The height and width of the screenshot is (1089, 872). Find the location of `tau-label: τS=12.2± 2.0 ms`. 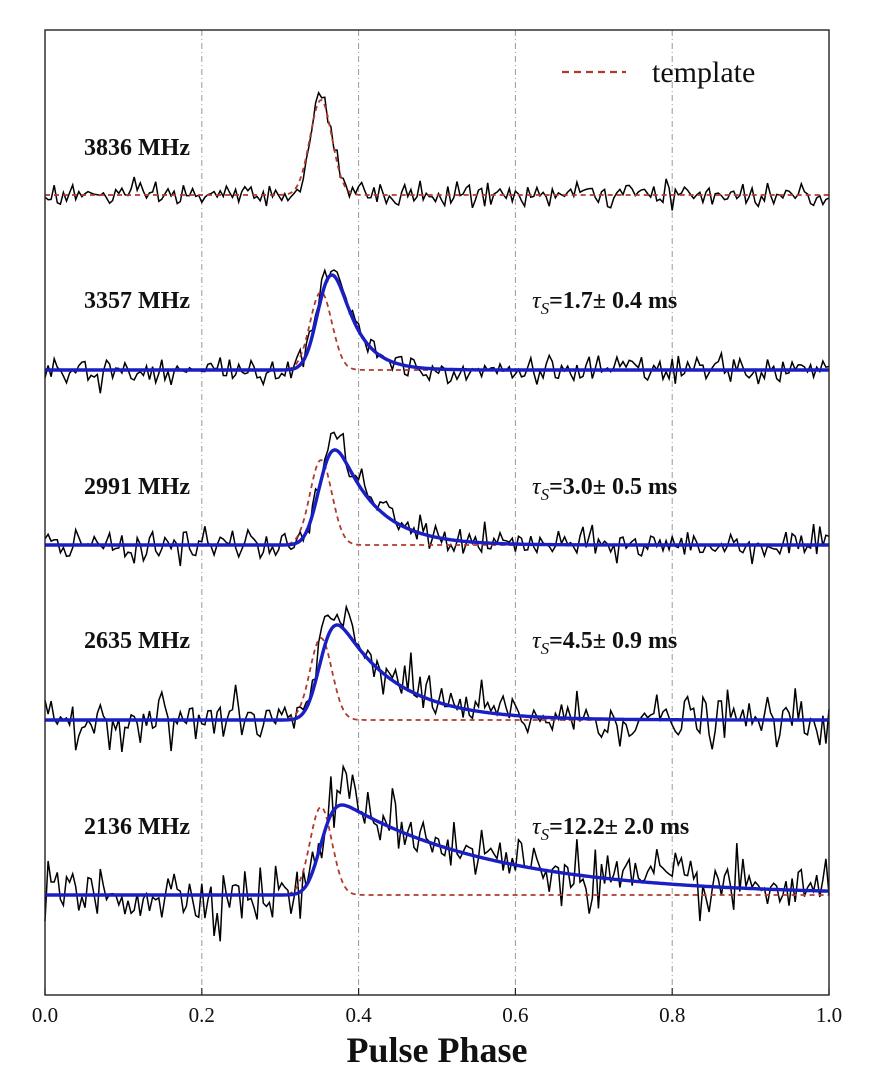

tau-label: τS=12.2± 2.0 ms is located at coordinates (610, 829).